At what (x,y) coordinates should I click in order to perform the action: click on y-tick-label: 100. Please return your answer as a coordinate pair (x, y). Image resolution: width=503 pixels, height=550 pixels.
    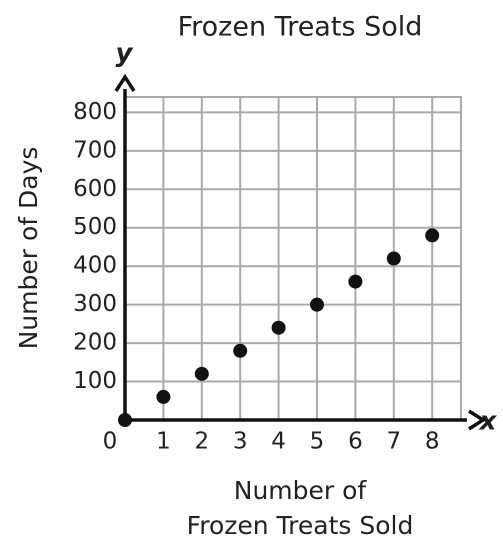
    Looking at the image, I should click on (95, 381).